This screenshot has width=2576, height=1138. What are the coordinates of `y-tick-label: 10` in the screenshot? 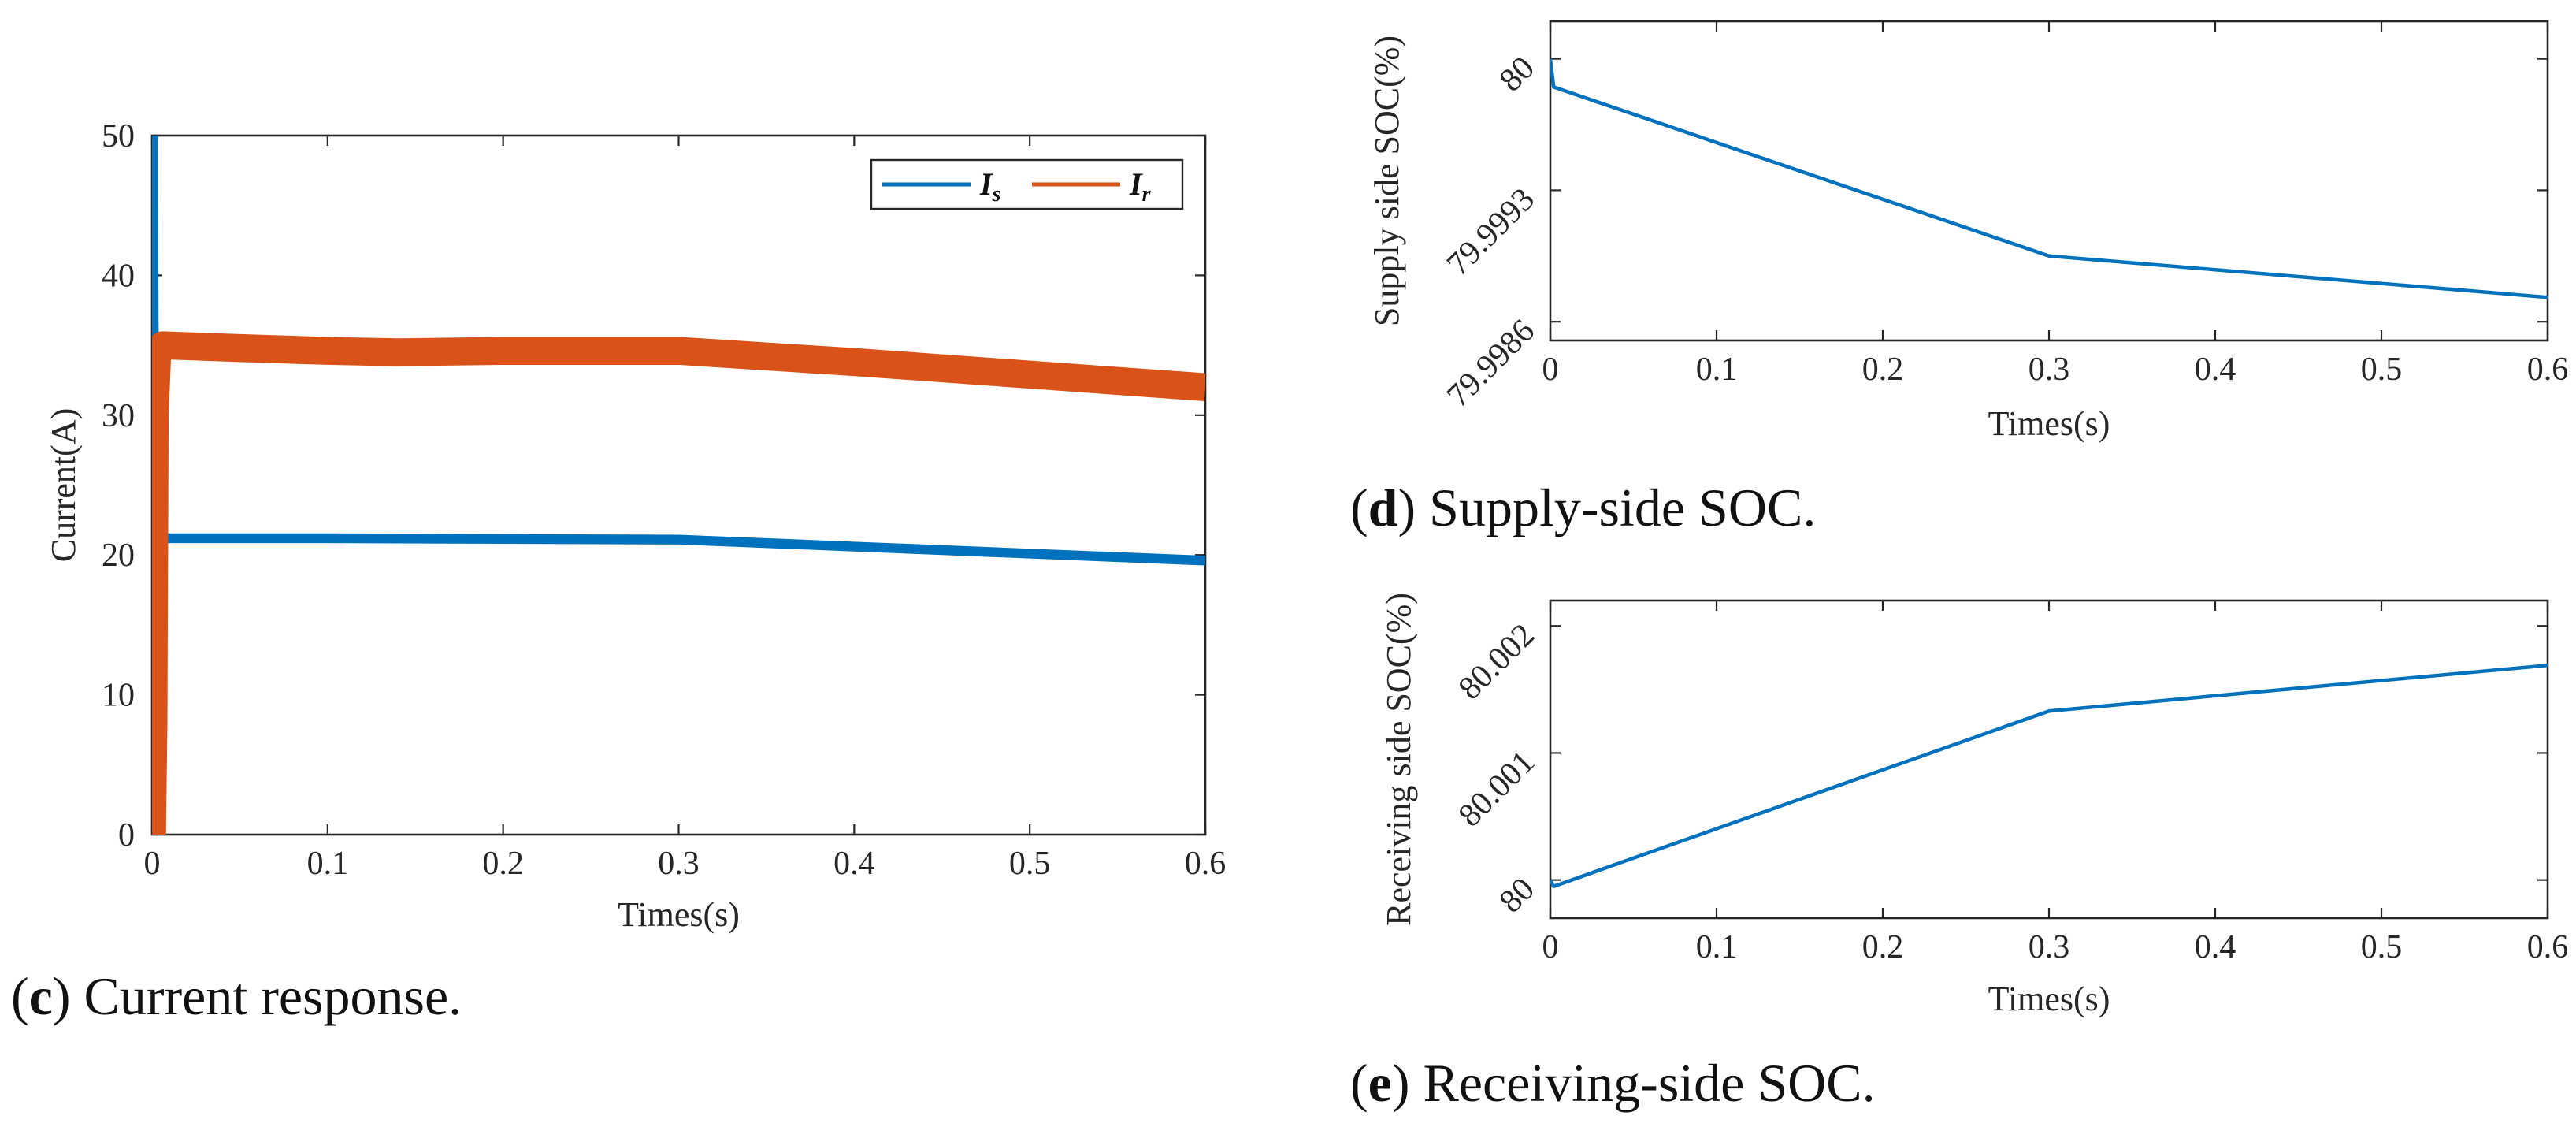 It's located at (118, 696).